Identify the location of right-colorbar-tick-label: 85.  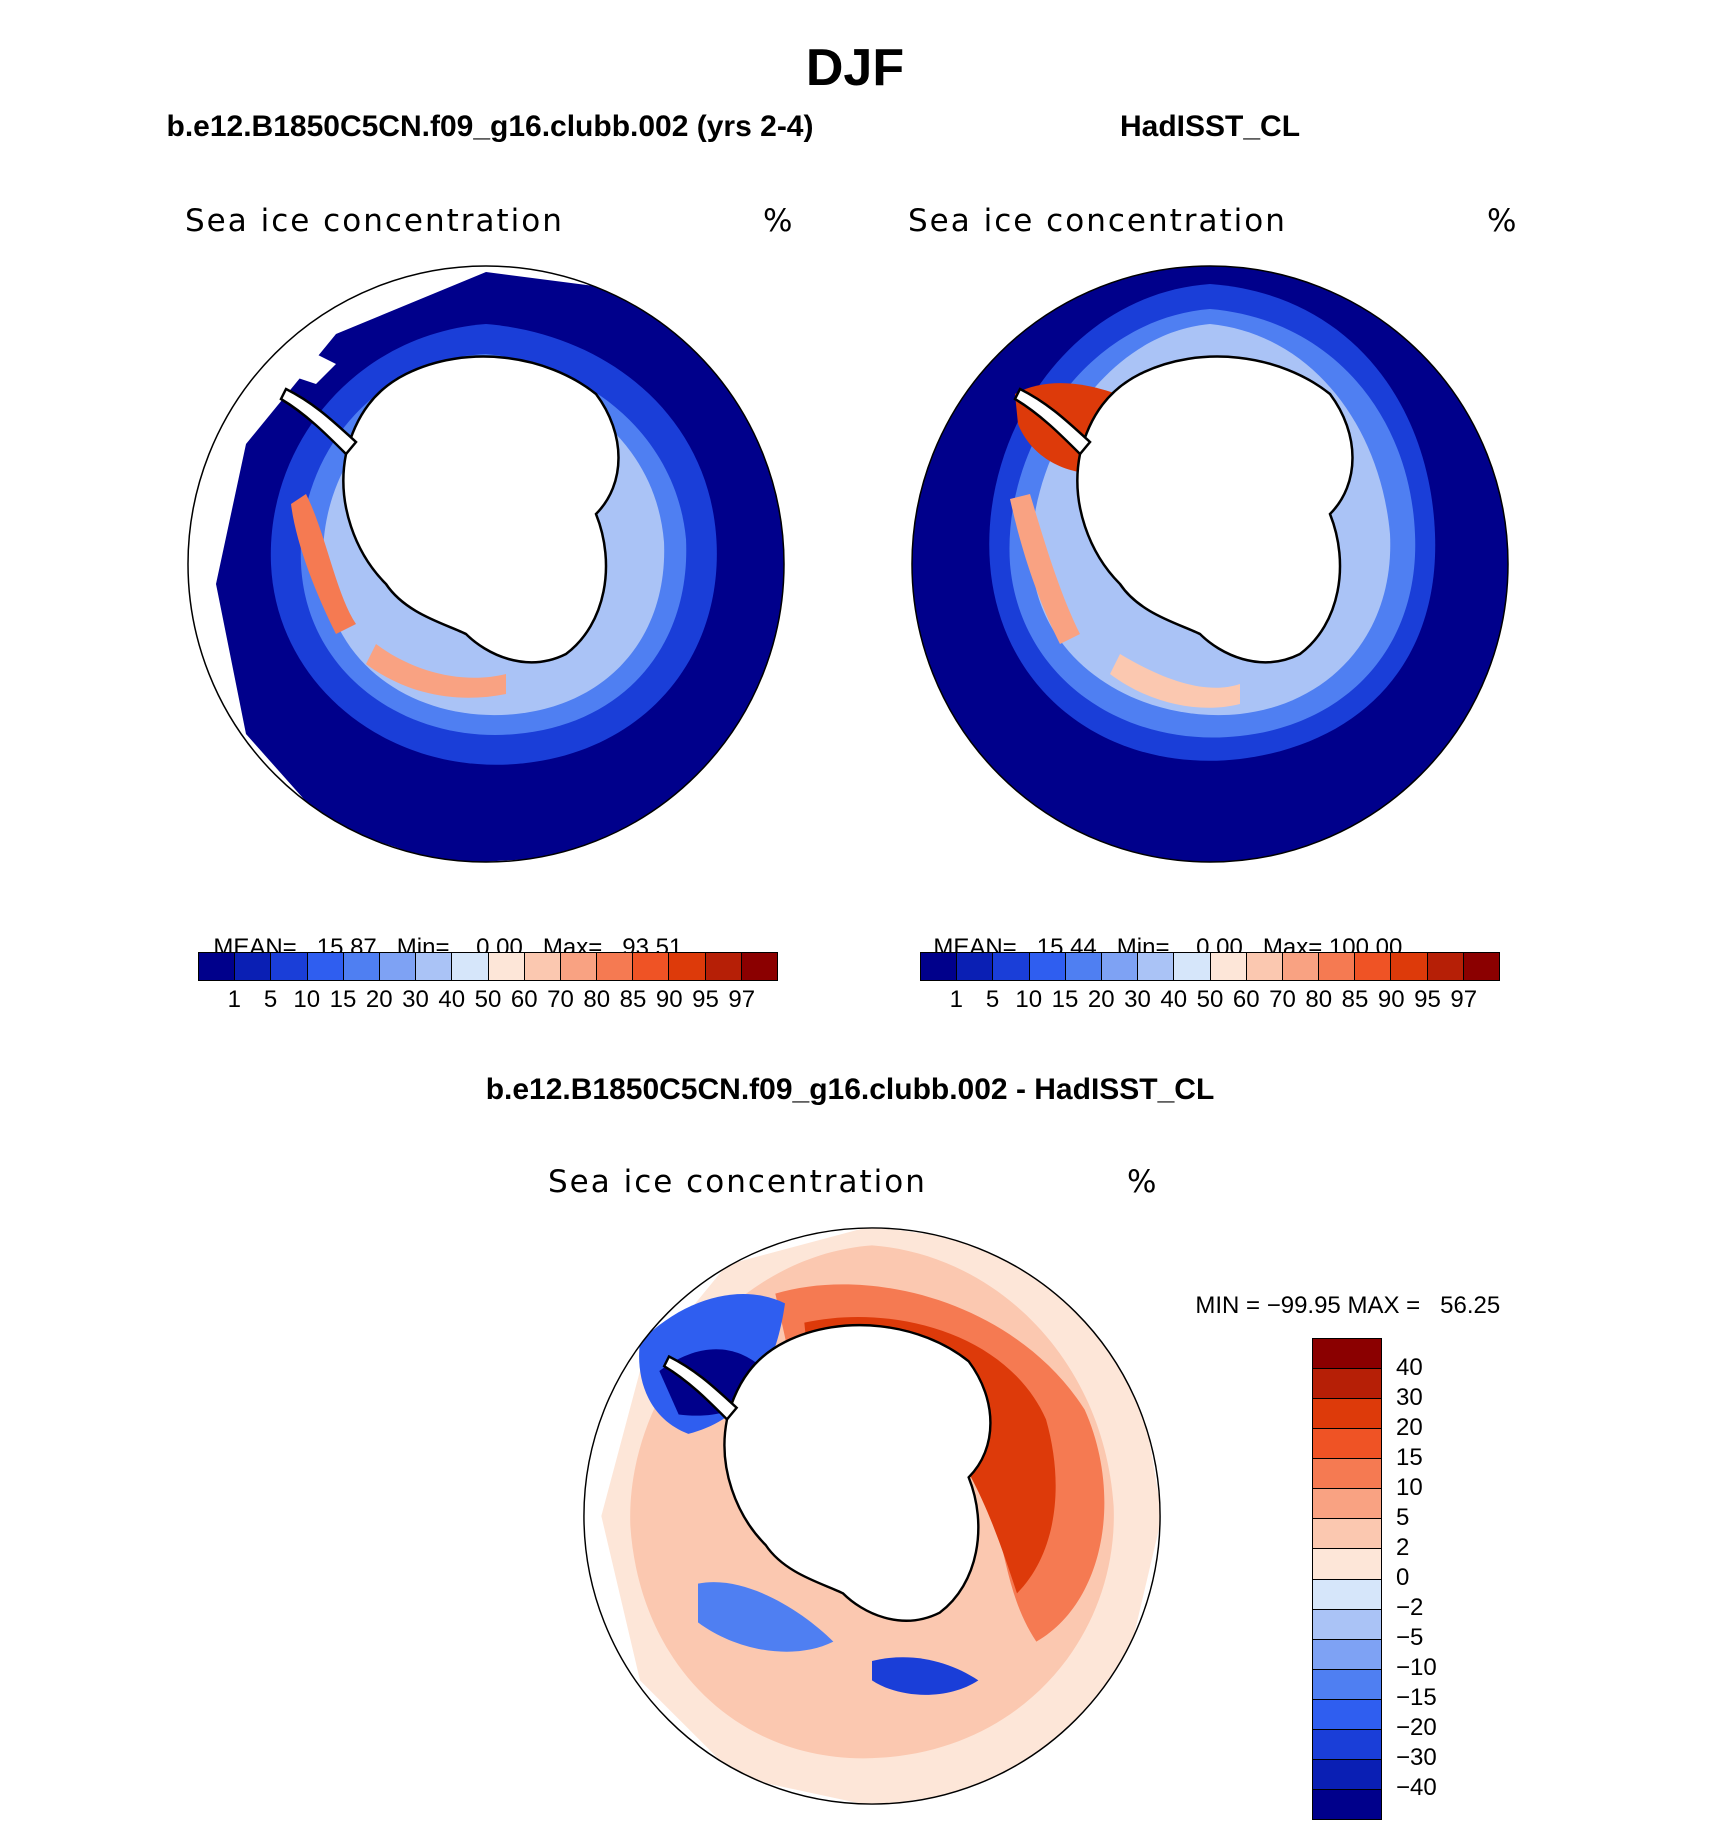
(1355, 999).